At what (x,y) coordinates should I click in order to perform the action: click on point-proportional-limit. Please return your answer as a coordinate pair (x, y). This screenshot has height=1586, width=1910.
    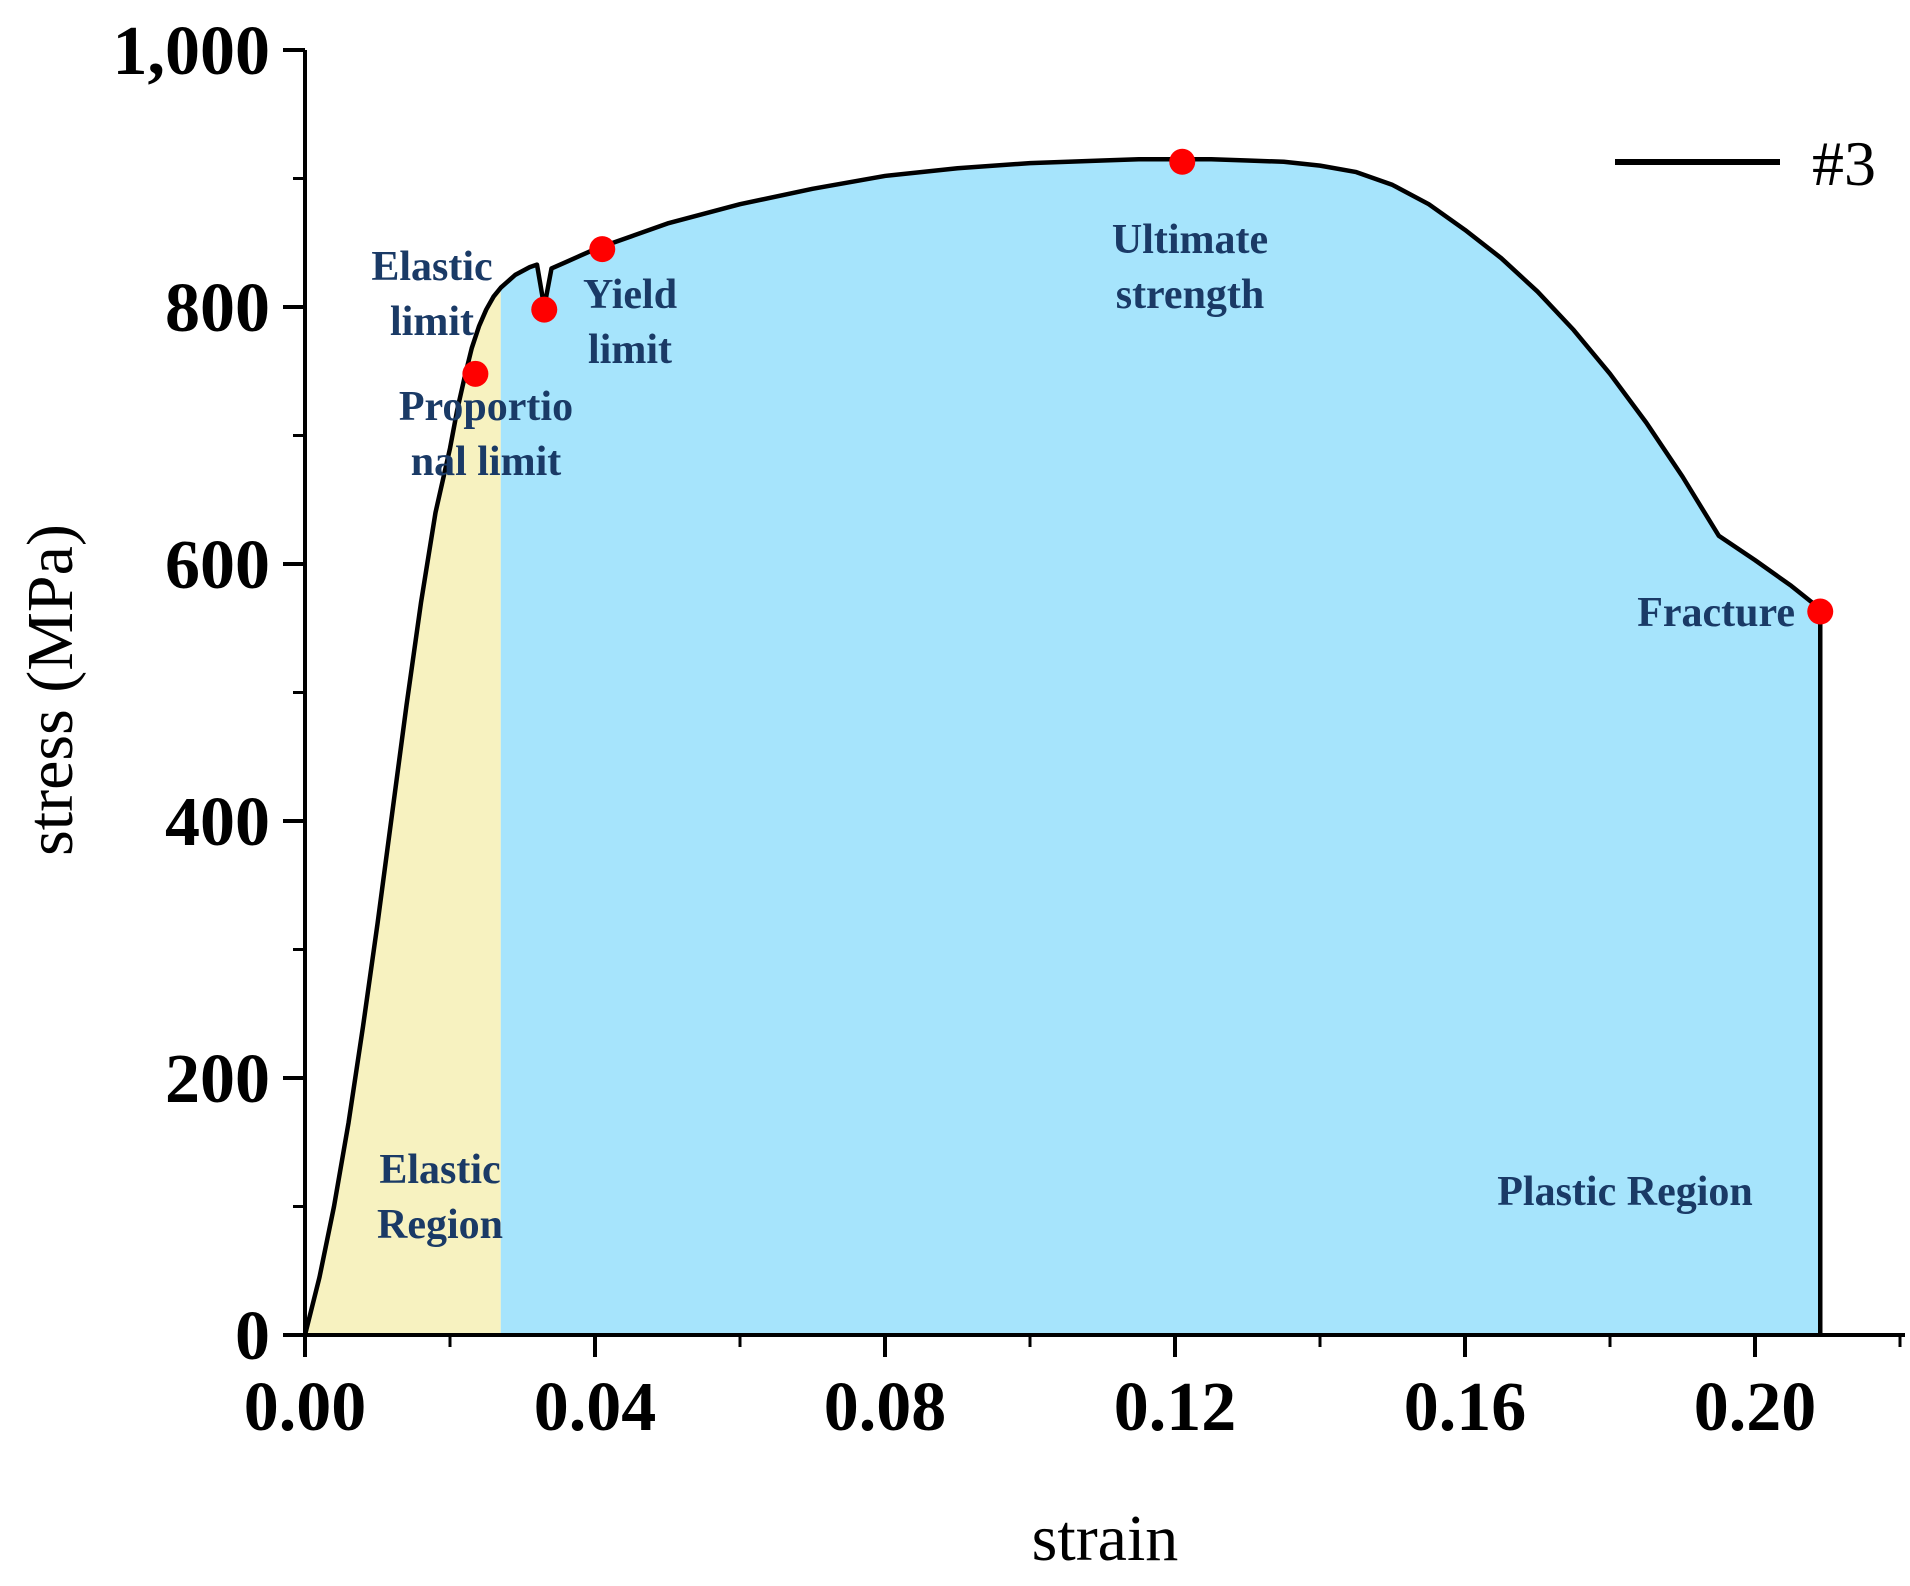
    Looking at the image, I should click on (475, 373).